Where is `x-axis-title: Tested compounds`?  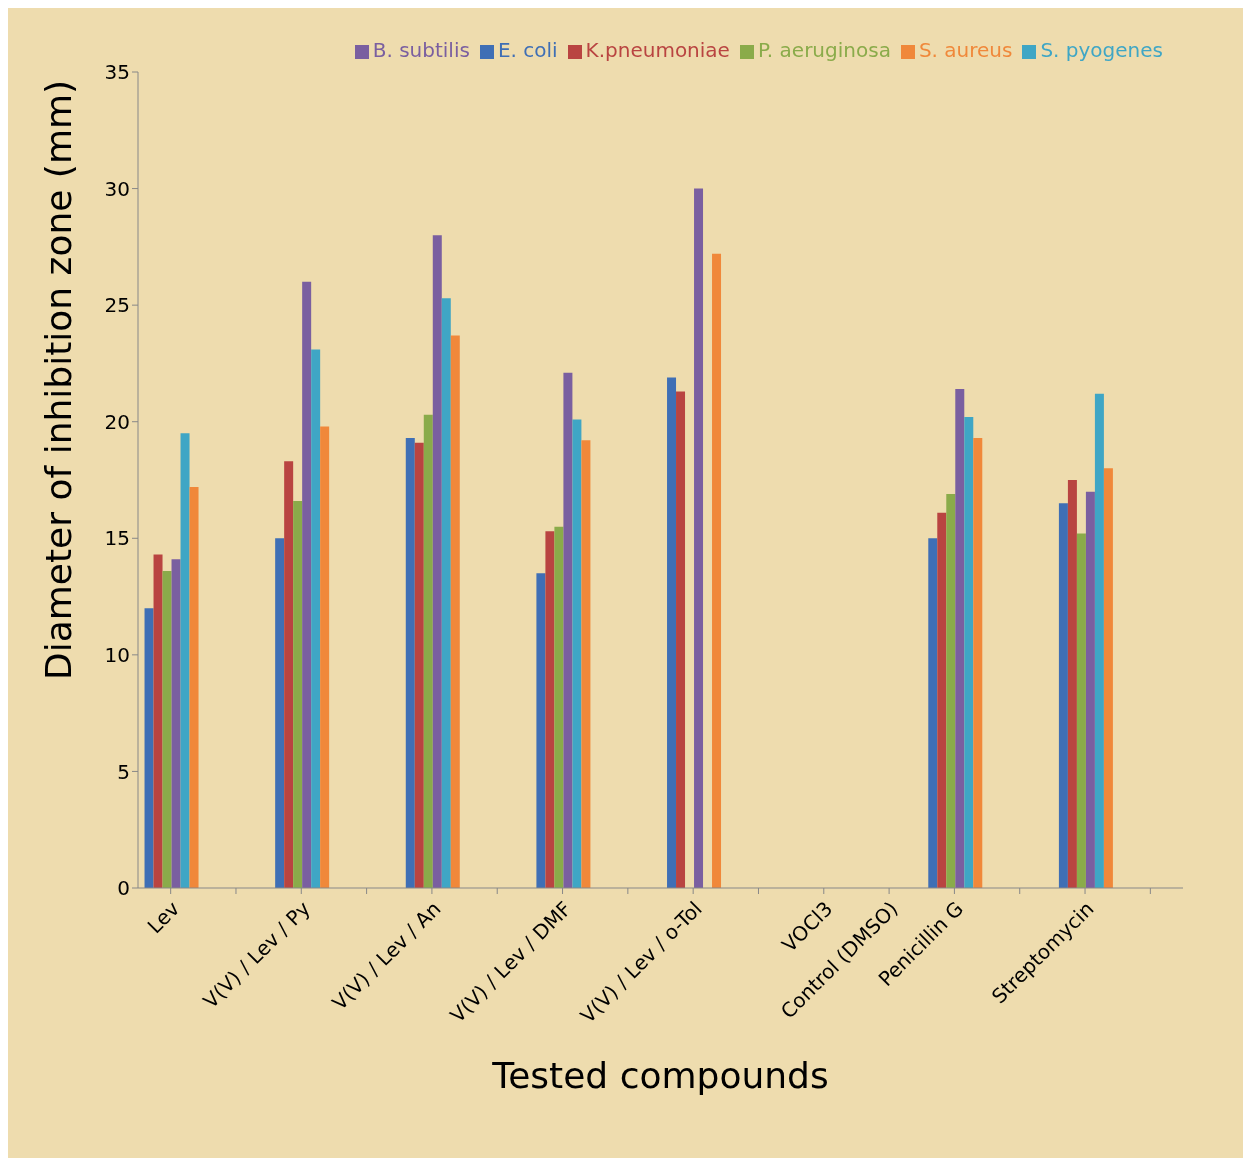
x-axis-title: Tested compounds is located at coordinates (660, 1075).